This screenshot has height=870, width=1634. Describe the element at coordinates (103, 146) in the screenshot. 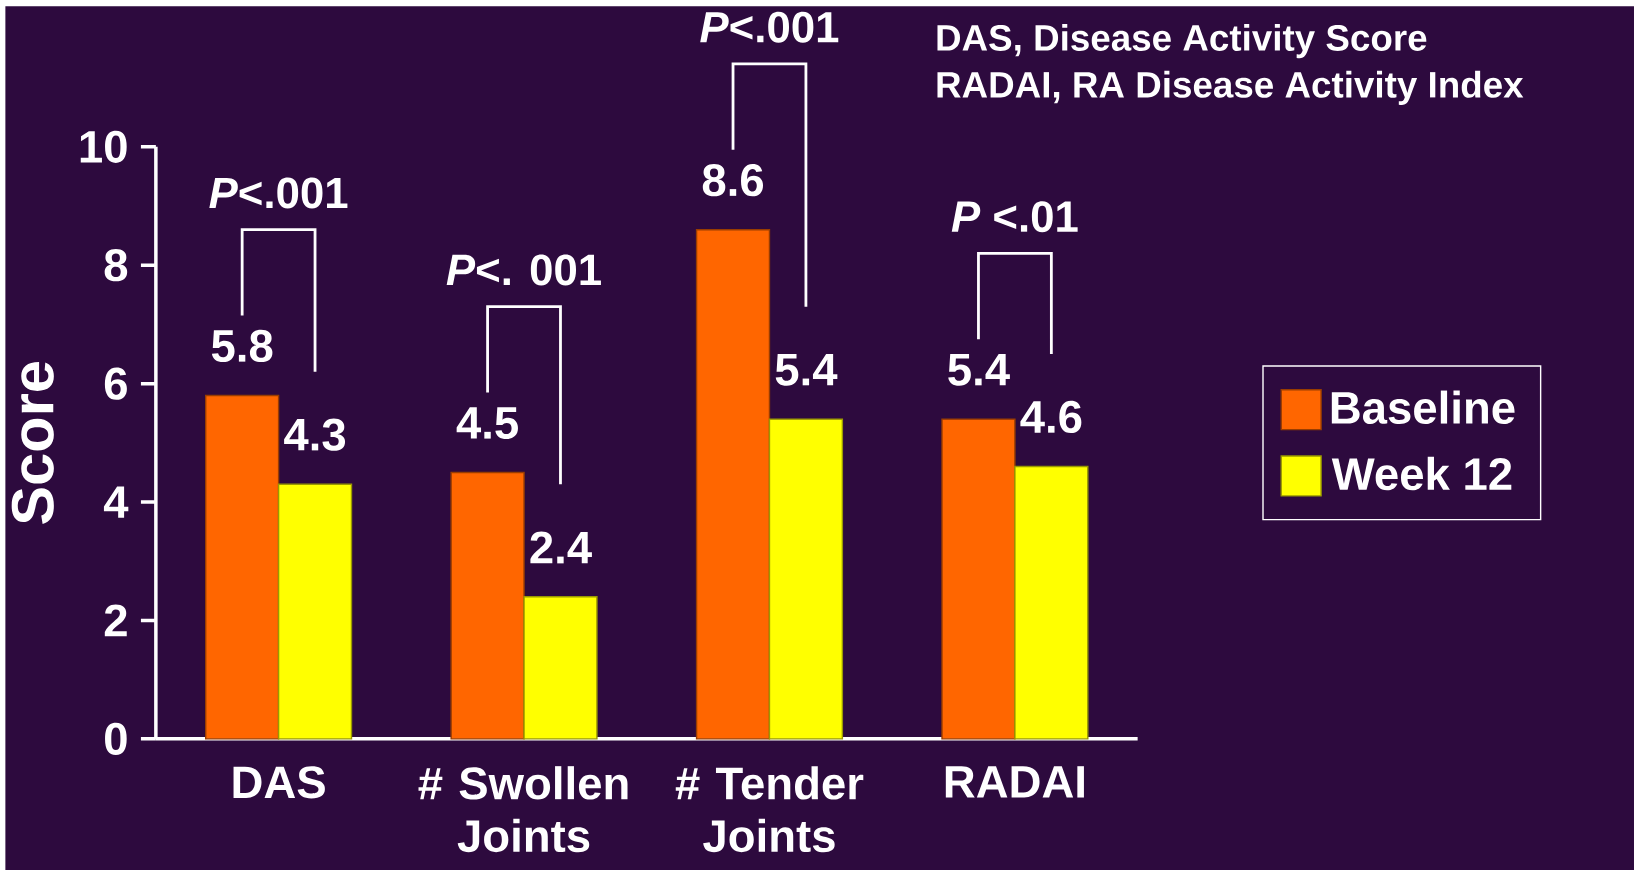

I see `y-tick-label: 10` at that location.